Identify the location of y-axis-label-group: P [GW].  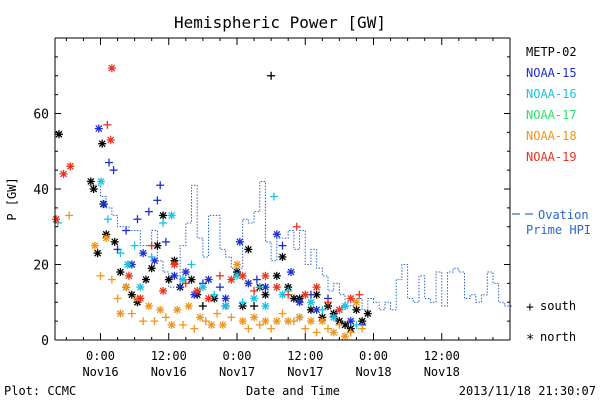
(12, 198).